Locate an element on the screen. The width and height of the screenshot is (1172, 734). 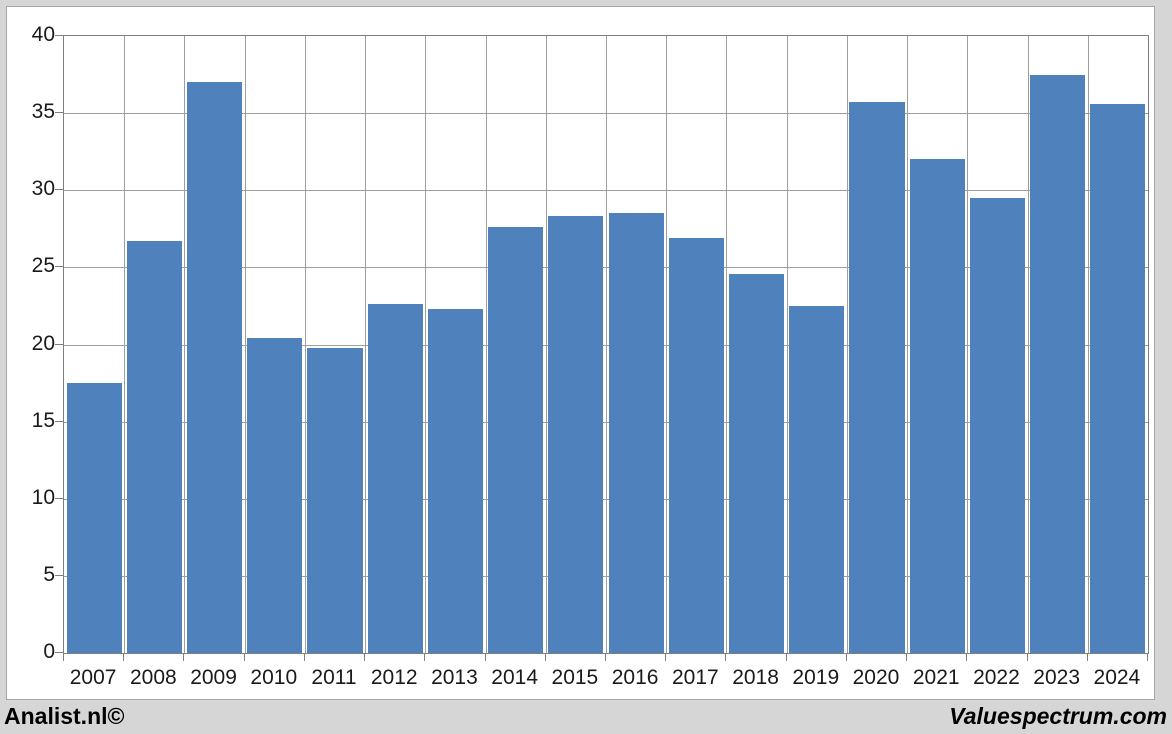
bar-2013 is located at coordinates (455, 481).